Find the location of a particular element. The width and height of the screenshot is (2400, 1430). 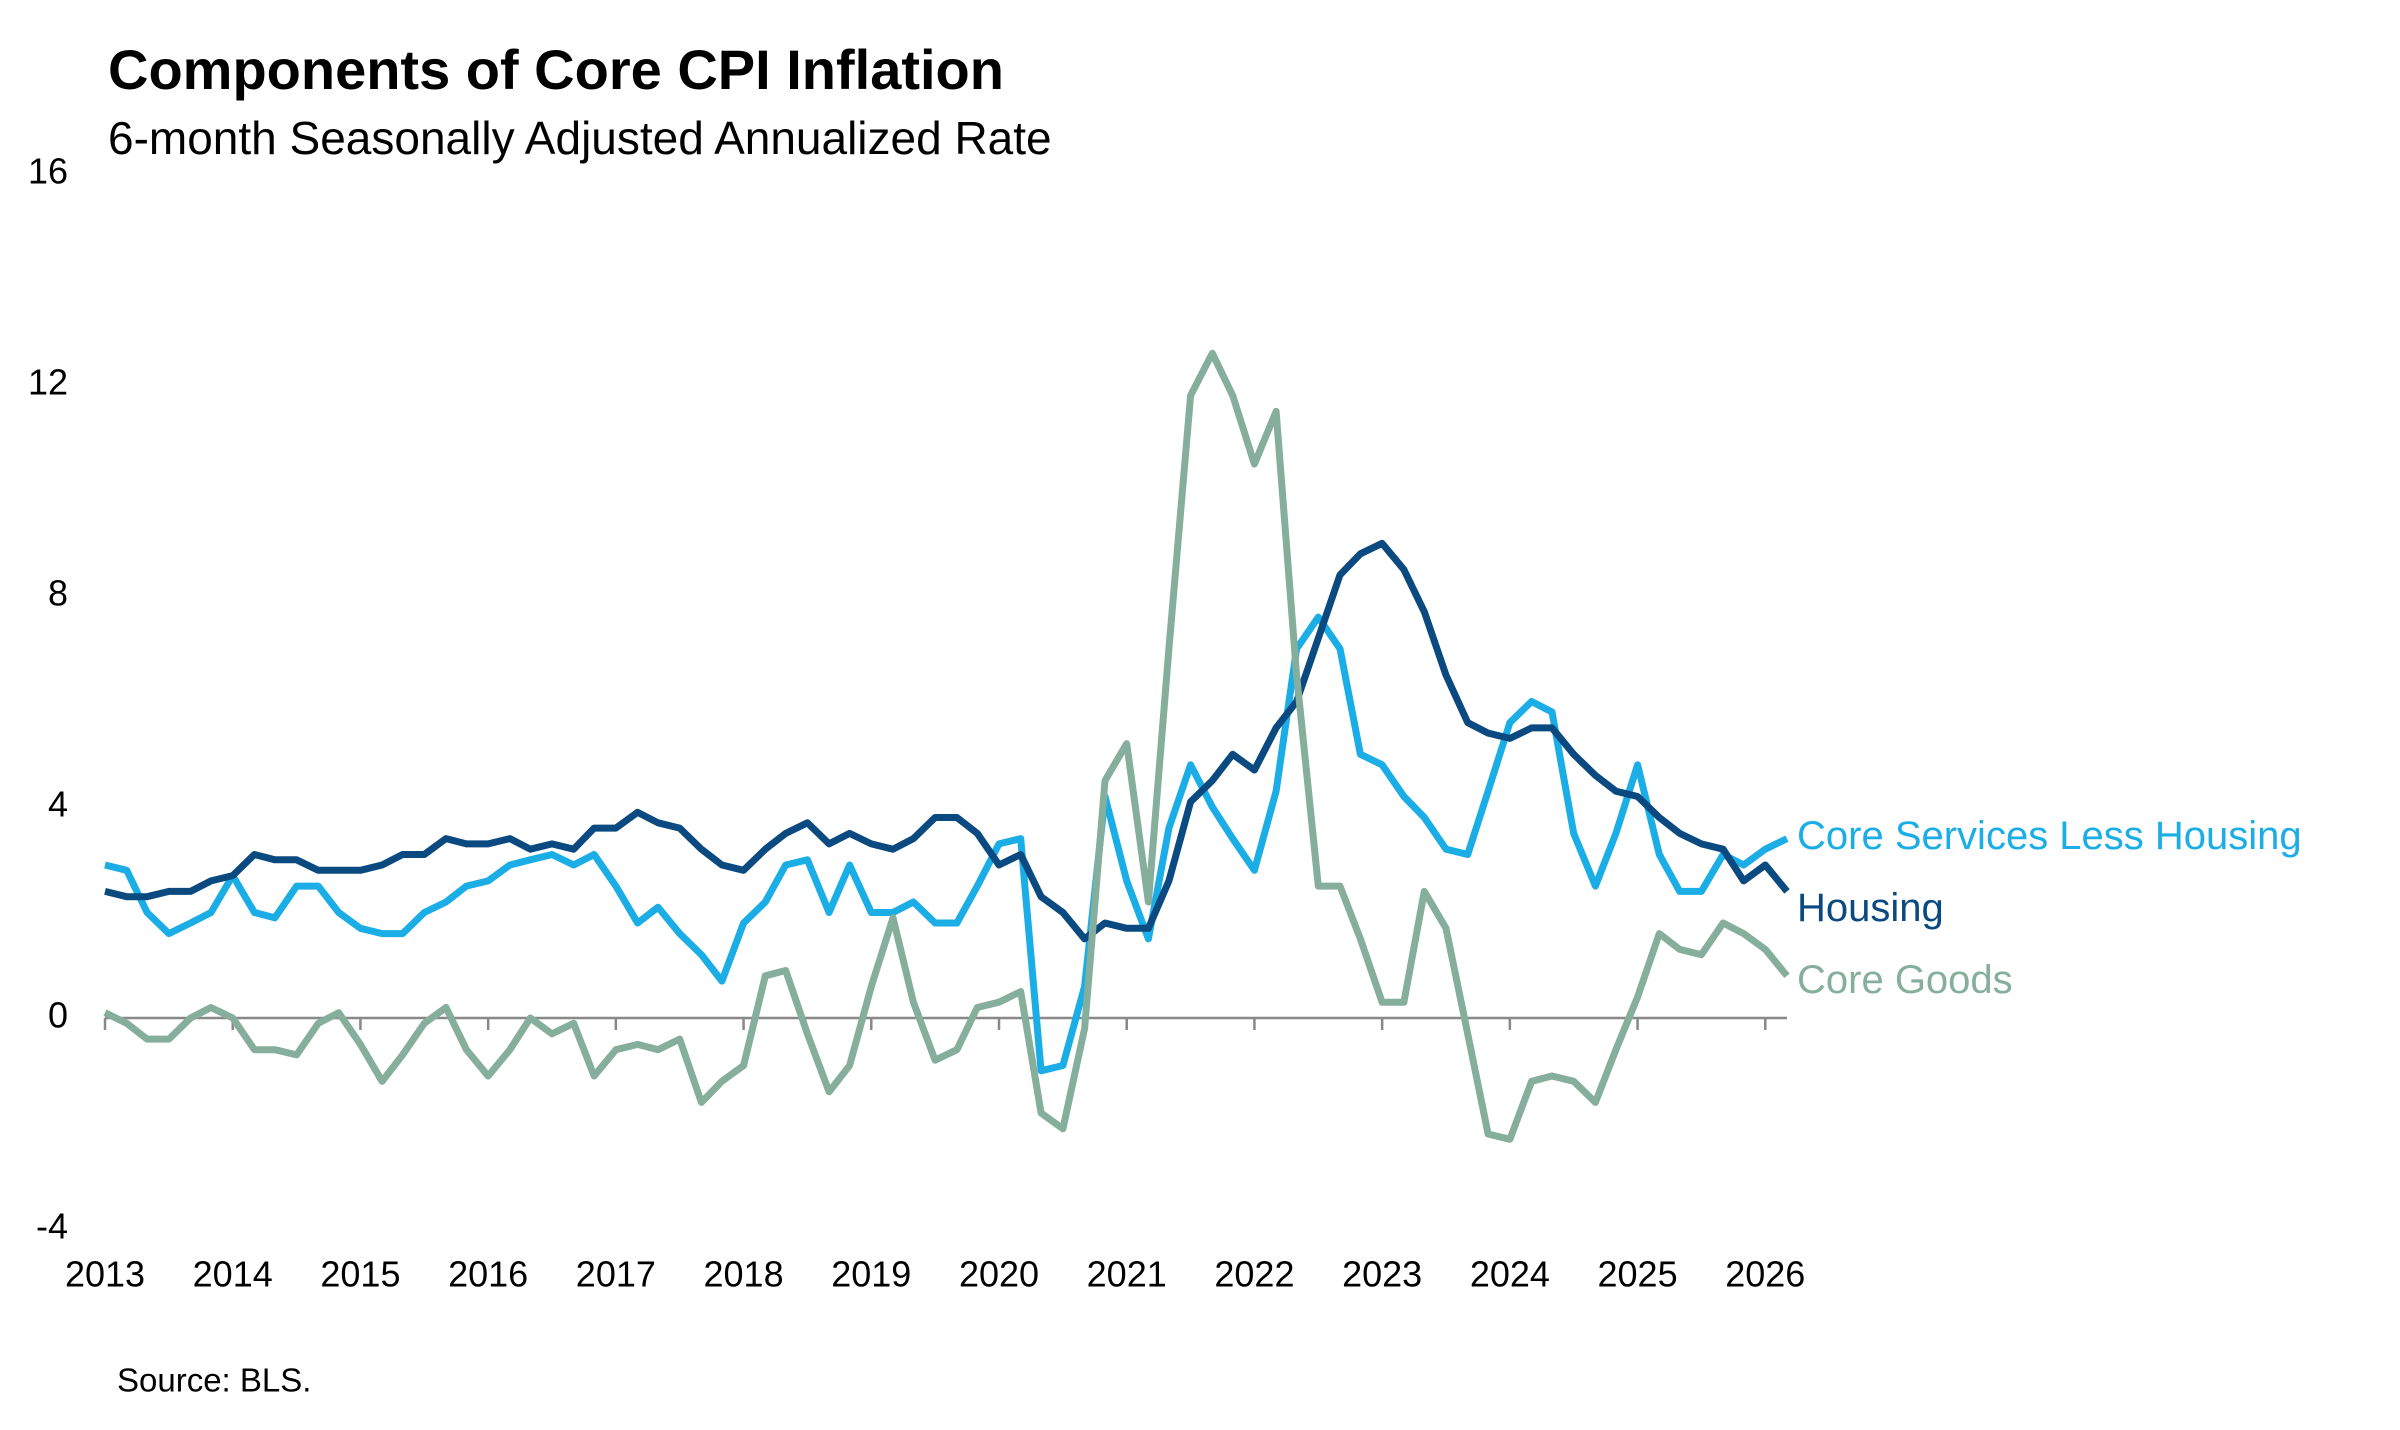

x-tick-label: 2023 is located at coordinates (1382, 1274).